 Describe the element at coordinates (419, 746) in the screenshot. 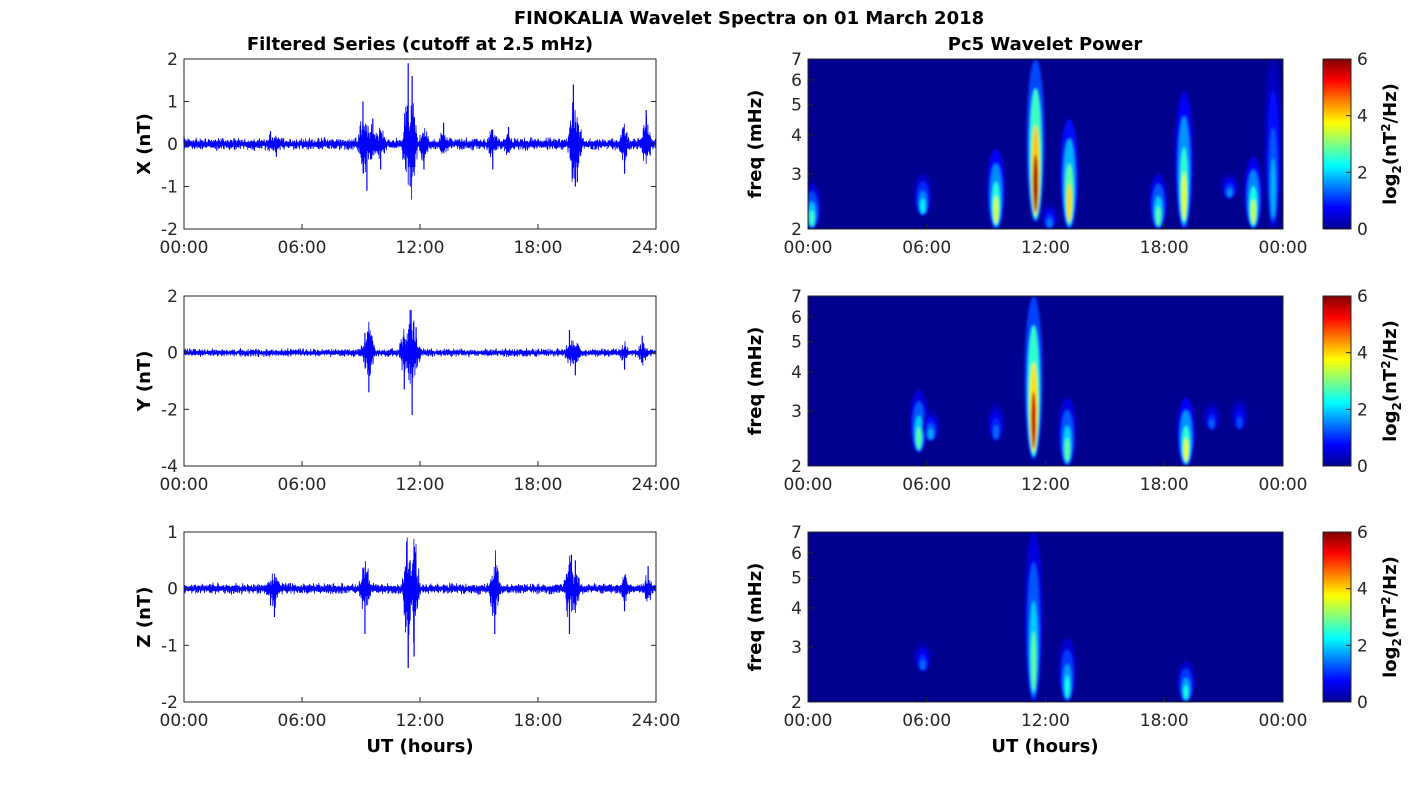

I see `left-xlabel: UT (hours)` at that location.